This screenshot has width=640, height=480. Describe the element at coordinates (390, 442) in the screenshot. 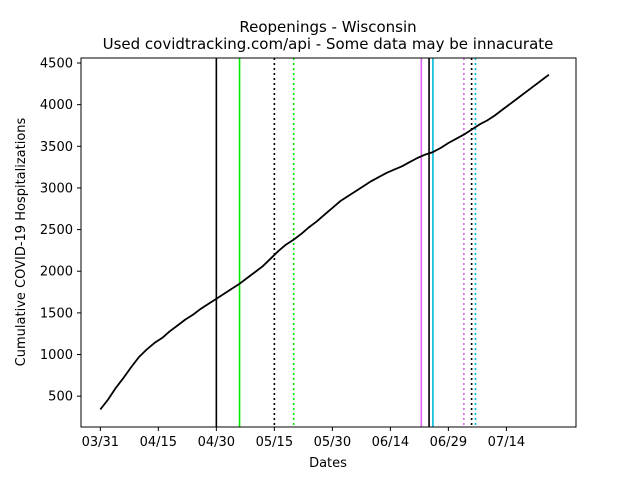

I see `x-tick-label: 06/14` at that location.